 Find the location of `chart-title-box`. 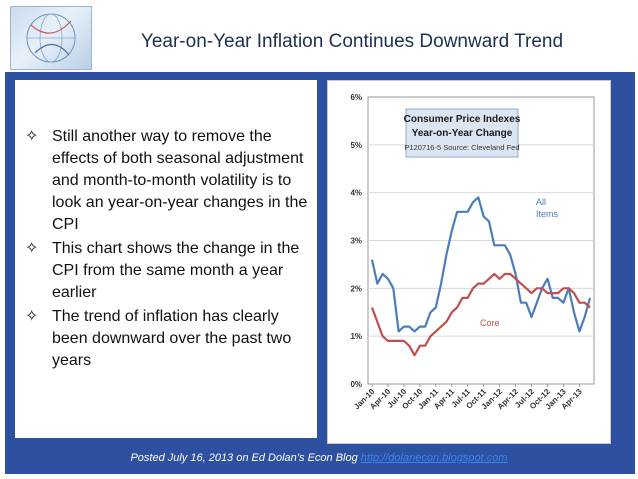

chart-title-box is located at coordinates (462, 133).